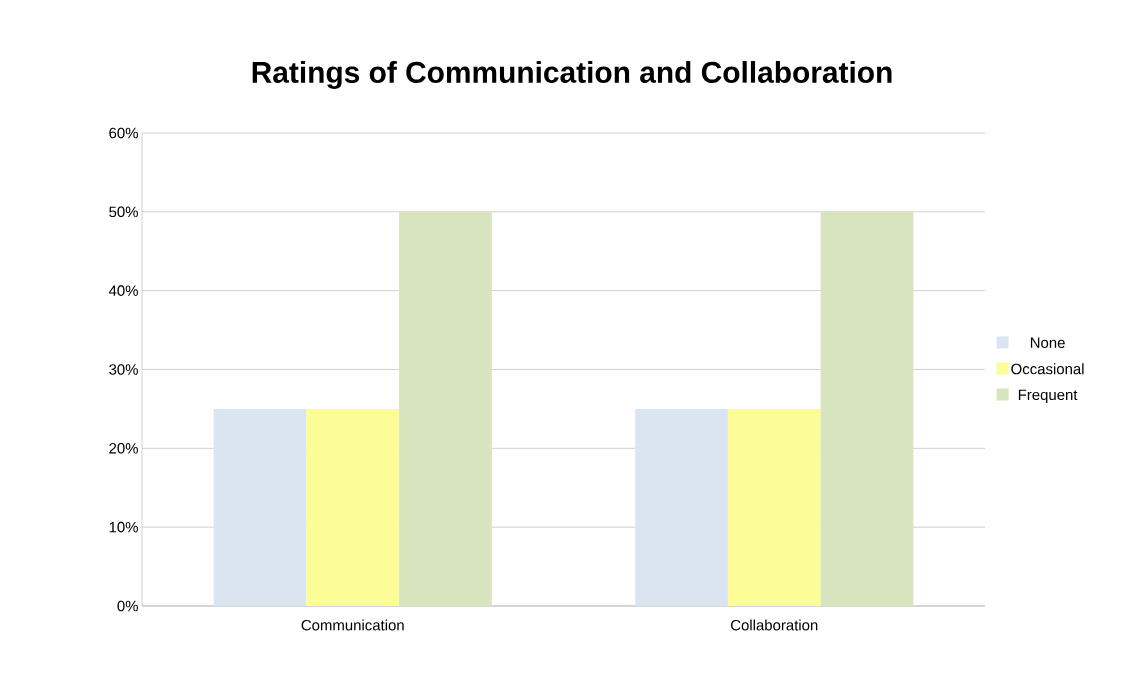 The image size is (1144, 675). What do you see at coordinates (572, 74) in the screenshot?
I see `chart-title: Ratings of Communication and Collaboration` at bounding box center [572, 74].